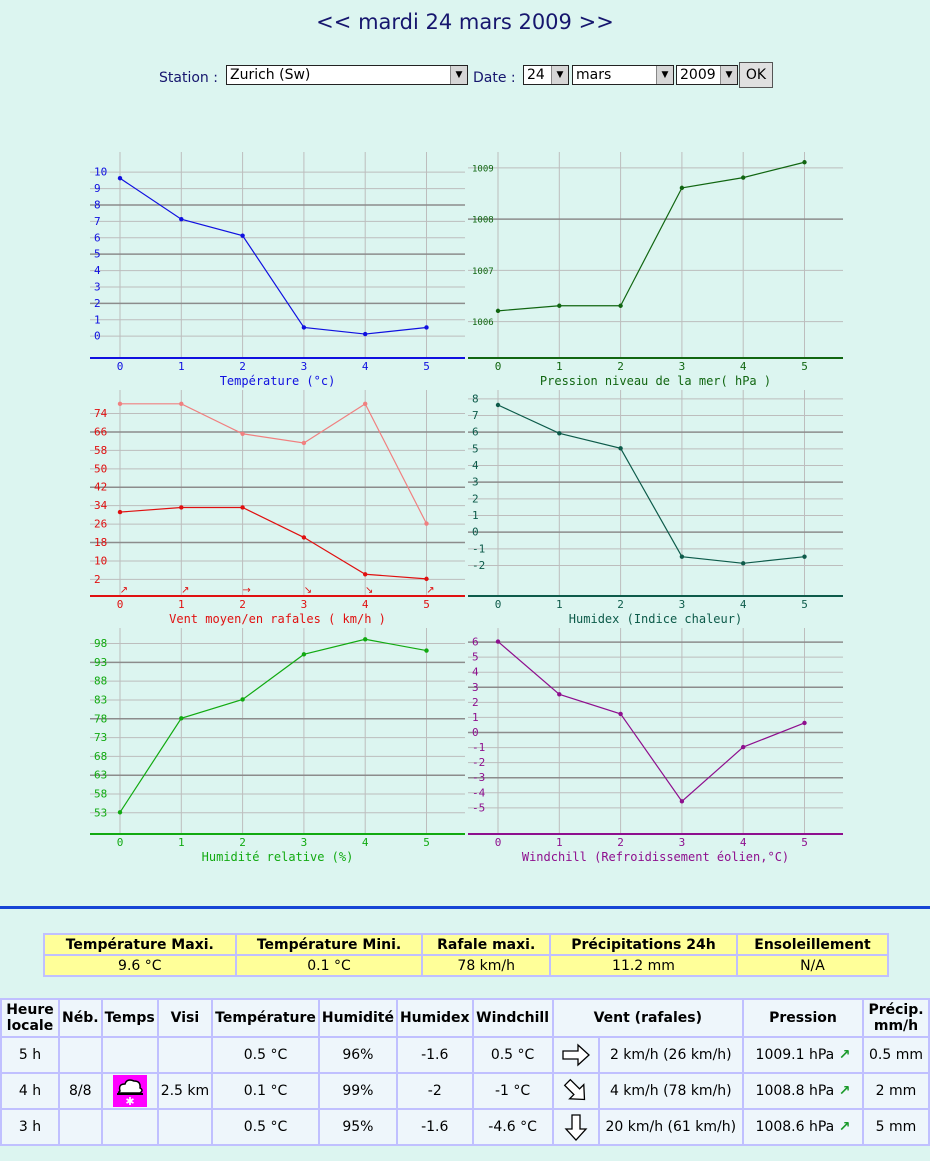 This screenshot has height=1161, width=930. I want to click on humidex-y-tick: -1, so click(478, 548).